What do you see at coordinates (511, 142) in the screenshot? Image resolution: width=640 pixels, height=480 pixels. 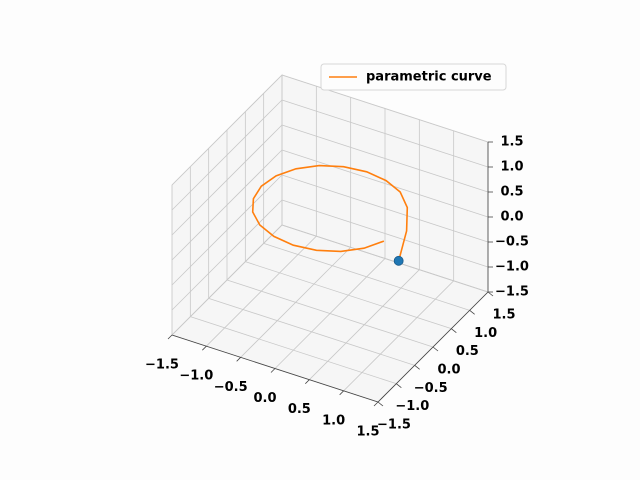 I see `z-tick-label: 1.5` at bounding box center [511, 142].